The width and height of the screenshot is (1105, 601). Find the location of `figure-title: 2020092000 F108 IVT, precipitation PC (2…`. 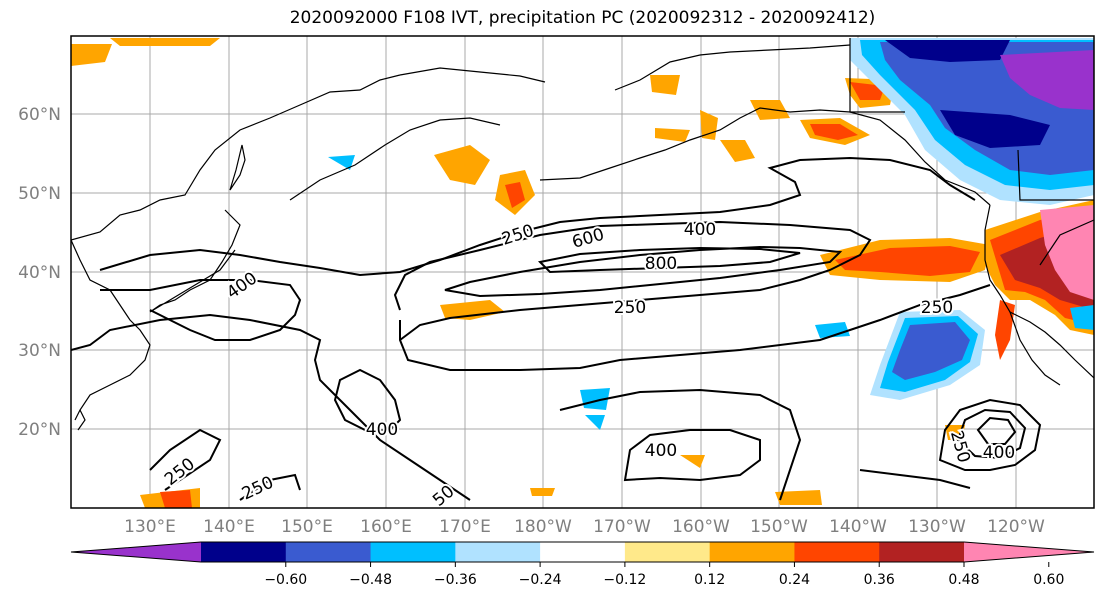

figure-title: 2020092000 F108 IVT, precipitation PC (2… is located at coordinates (582, 18).